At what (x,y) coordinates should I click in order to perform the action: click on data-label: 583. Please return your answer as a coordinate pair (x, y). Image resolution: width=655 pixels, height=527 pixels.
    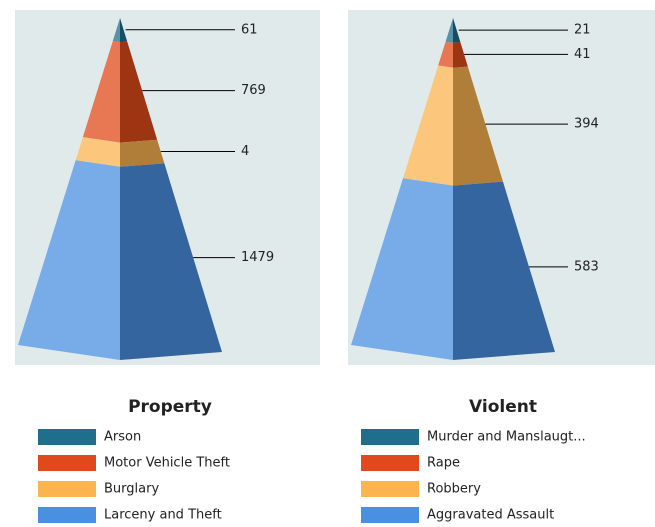
    Looking at the image, I should click on (586, 266).